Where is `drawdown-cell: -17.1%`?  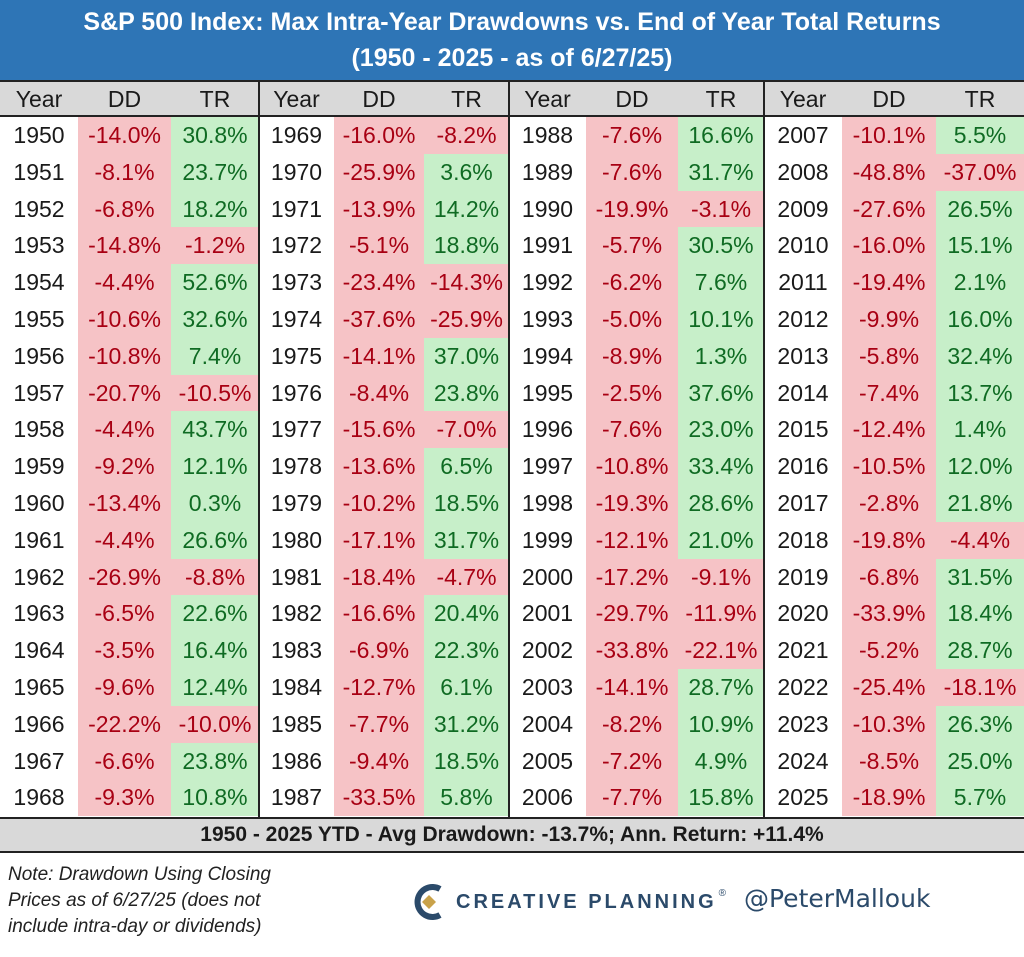
drawdown-cell: -17.1% is located at coordinates (379, 540).